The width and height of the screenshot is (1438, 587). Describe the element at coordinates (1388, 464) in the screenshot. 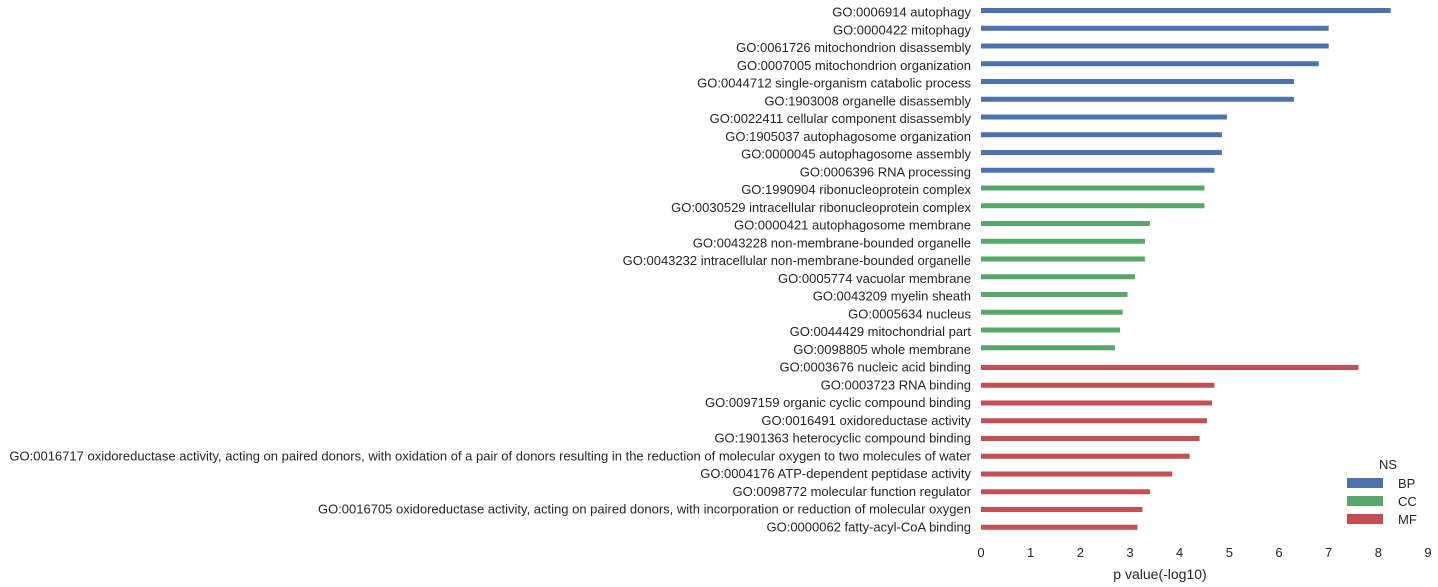

I see `legend-title: NS` at that location.